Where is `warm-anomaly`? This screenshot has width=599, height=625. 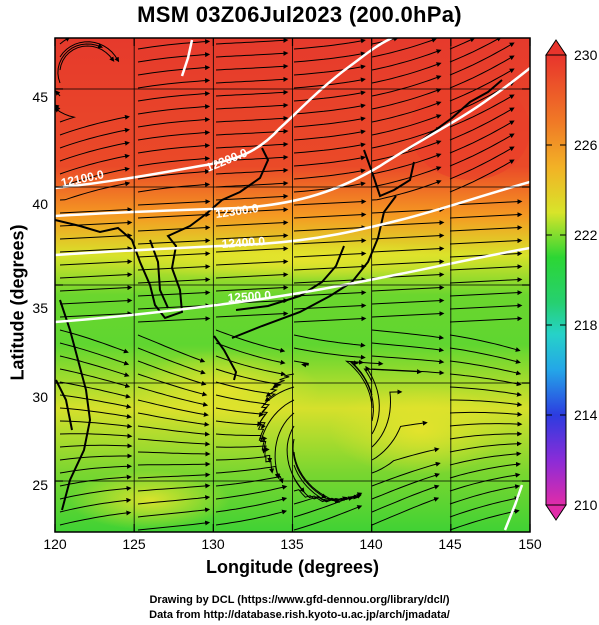
warm-anomaly is located at coordinates (420, 430).